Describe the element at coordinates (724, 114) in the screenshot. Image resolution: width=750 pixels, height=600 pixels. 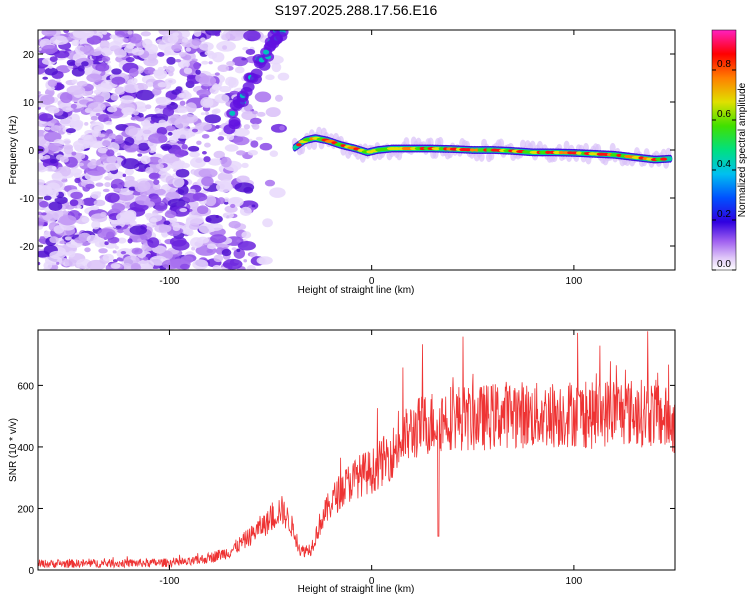
I see `colorbar-tick-label: 0.6` at that location.